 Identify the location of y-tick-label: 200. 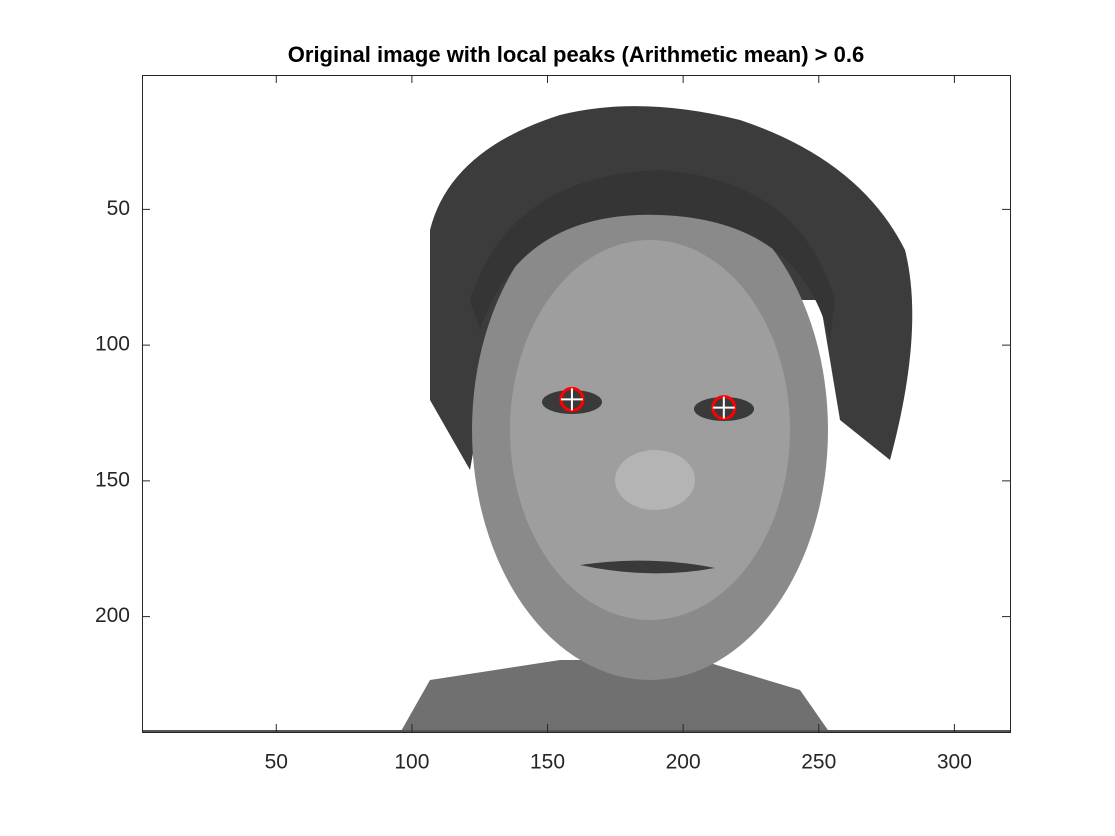
(112, 615).